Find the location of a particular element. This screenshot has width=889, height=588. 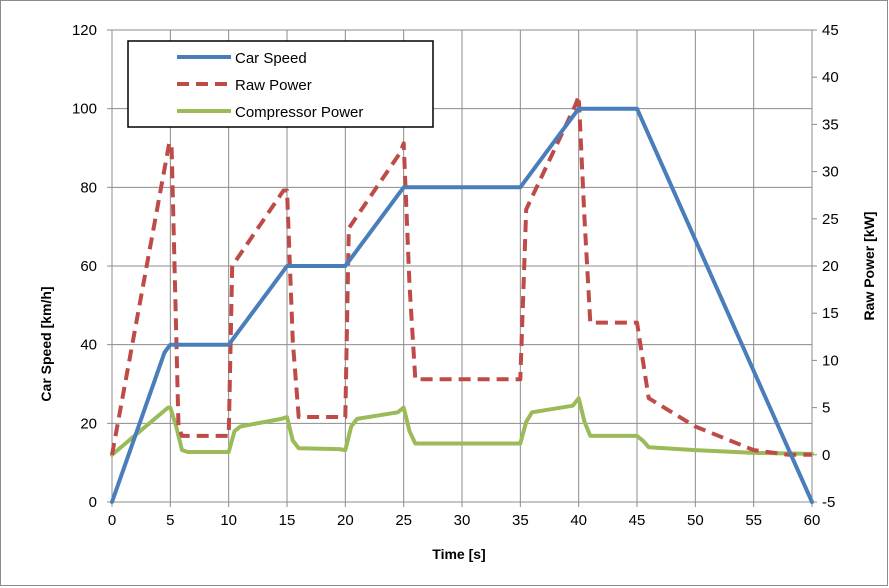

legend-layer: Car Speed Raw Power Compressor Power is located at coordinates (280, 84).